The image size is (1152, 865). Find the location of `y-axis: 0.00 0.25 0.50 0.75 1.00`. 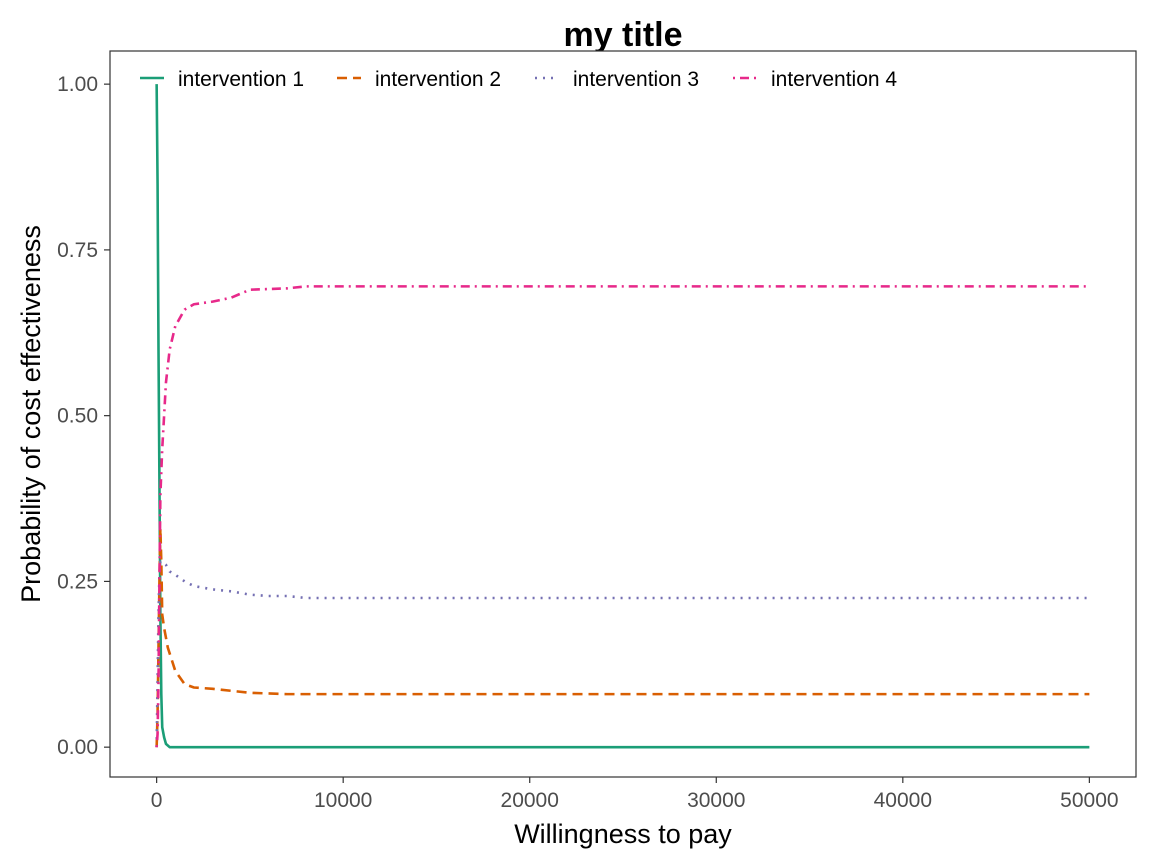

y-axis: 0.00 0.25 0.50 0.75 1.00 is located at coordinates (83, 416).